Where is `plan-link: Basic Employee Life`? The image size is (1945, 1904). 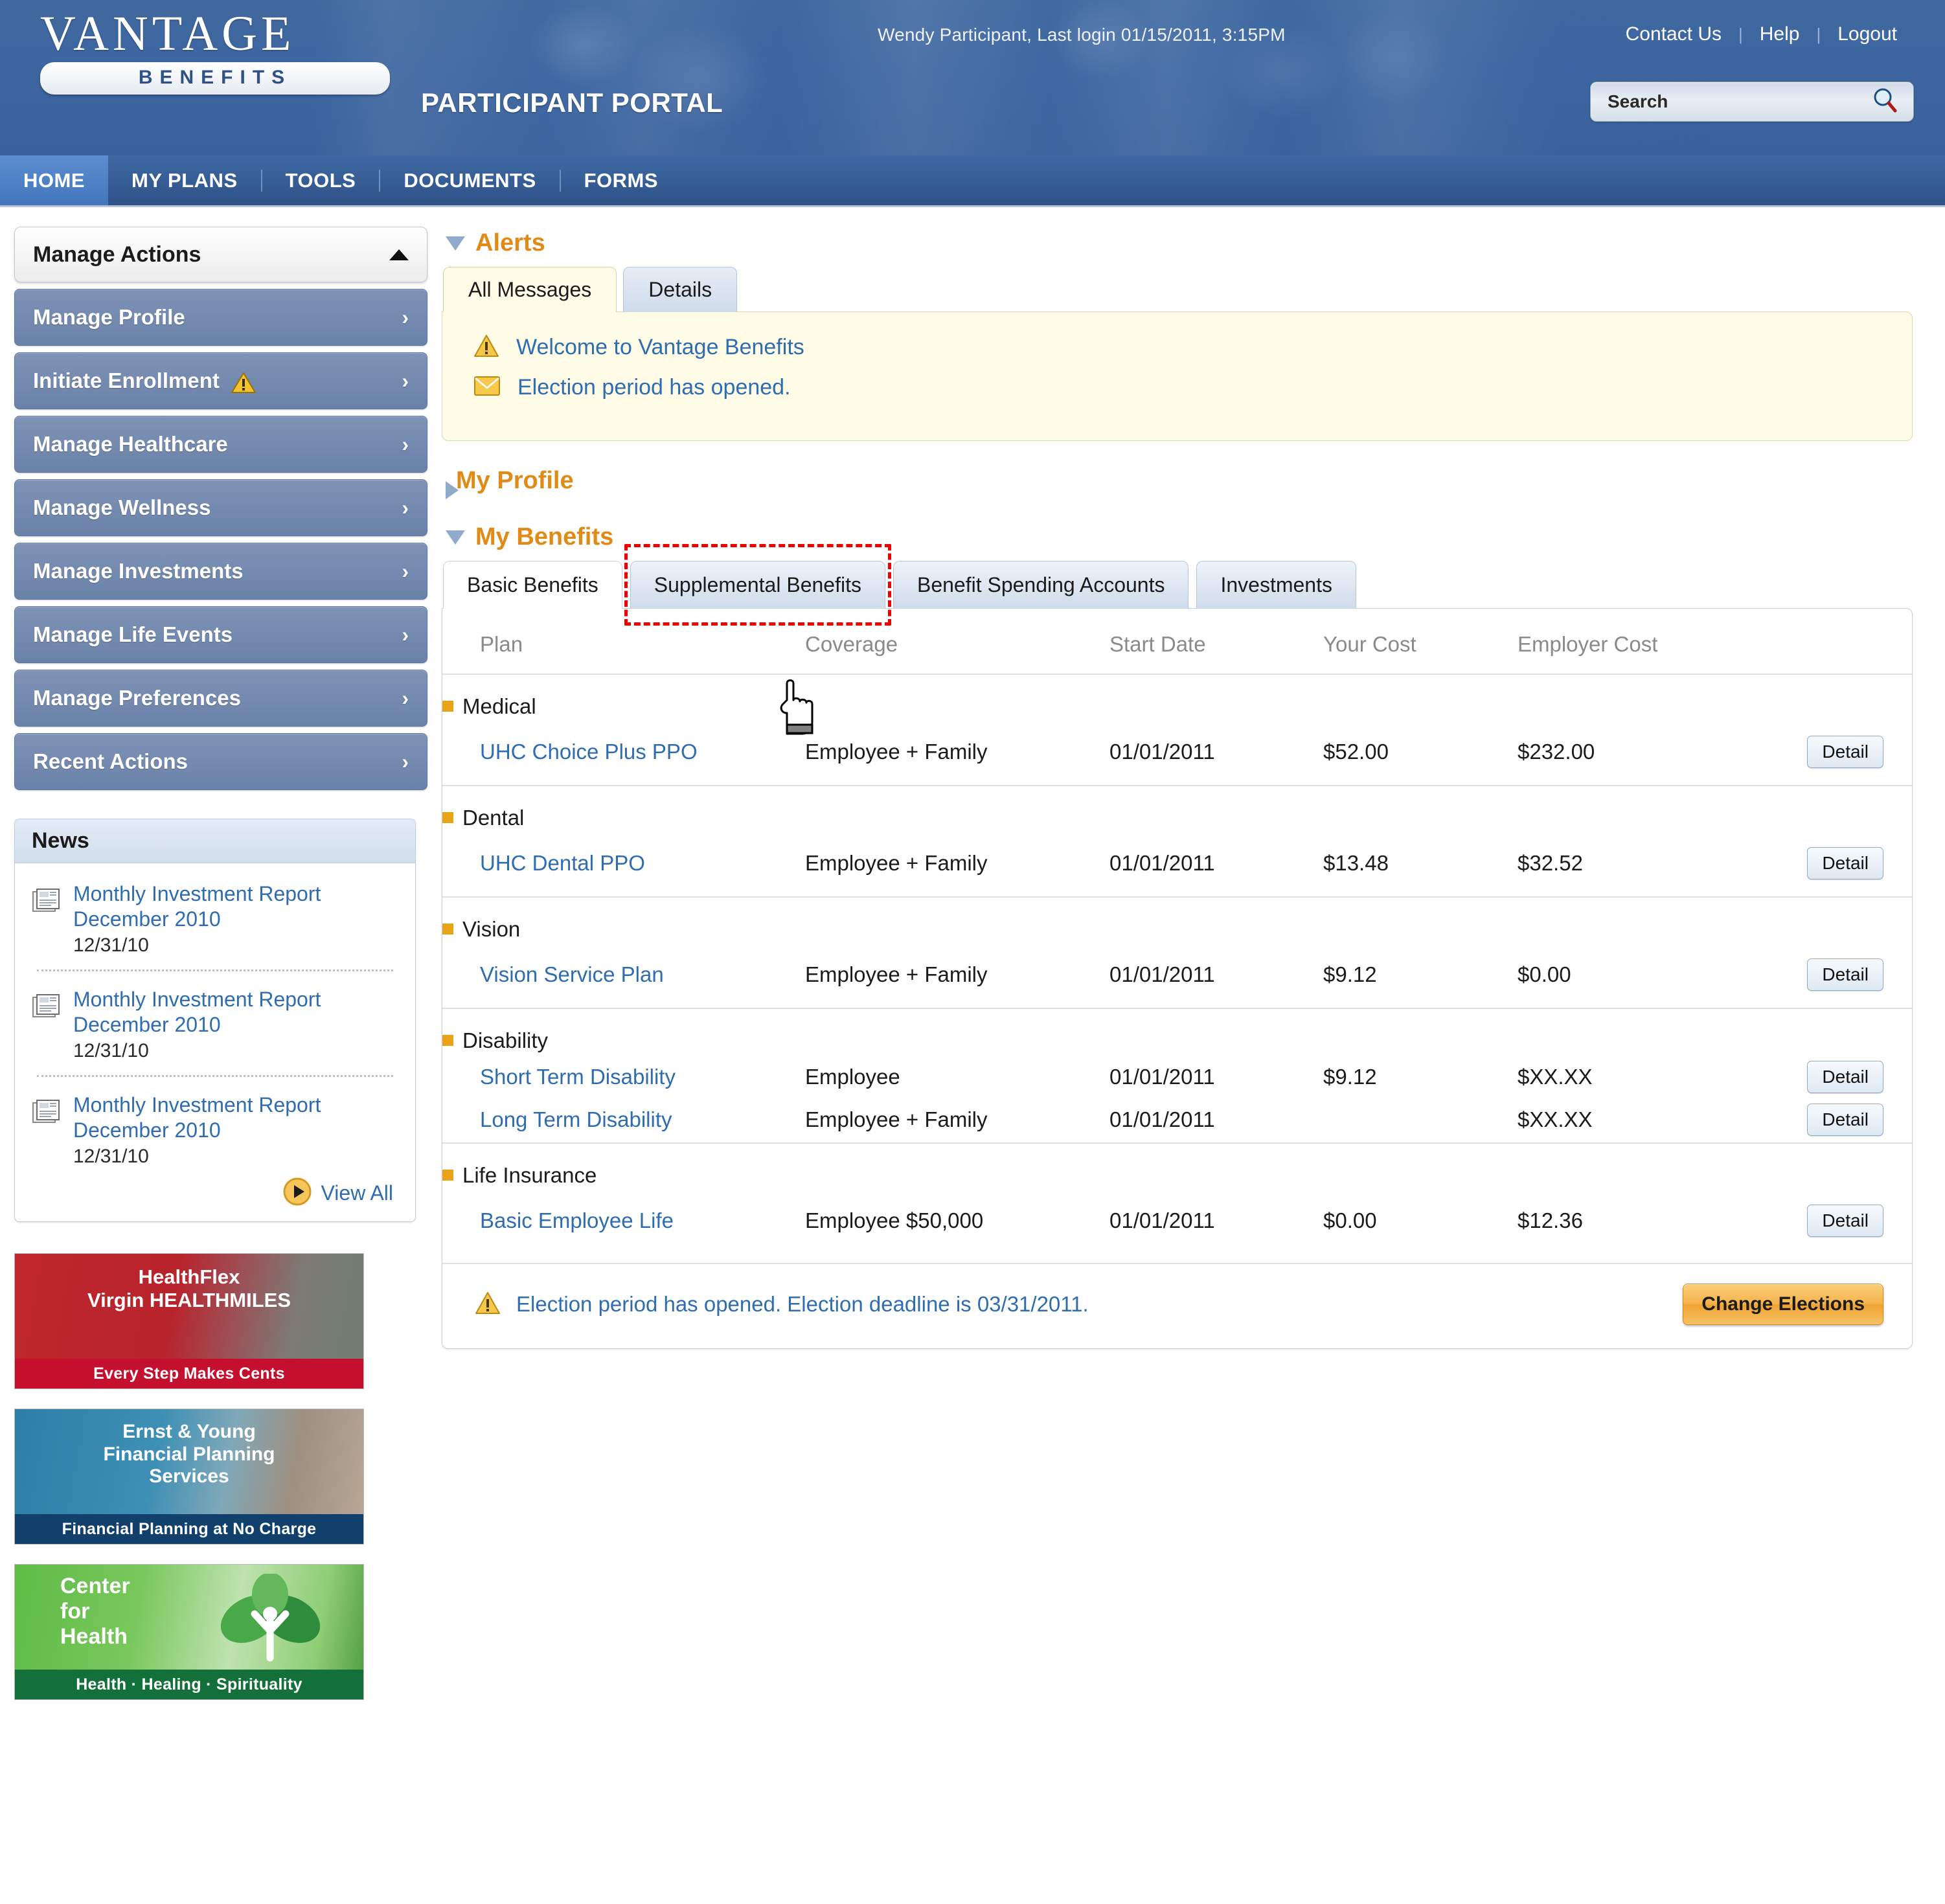
plan-link: Basic Employee Life is located at coordinates (577, 1220).